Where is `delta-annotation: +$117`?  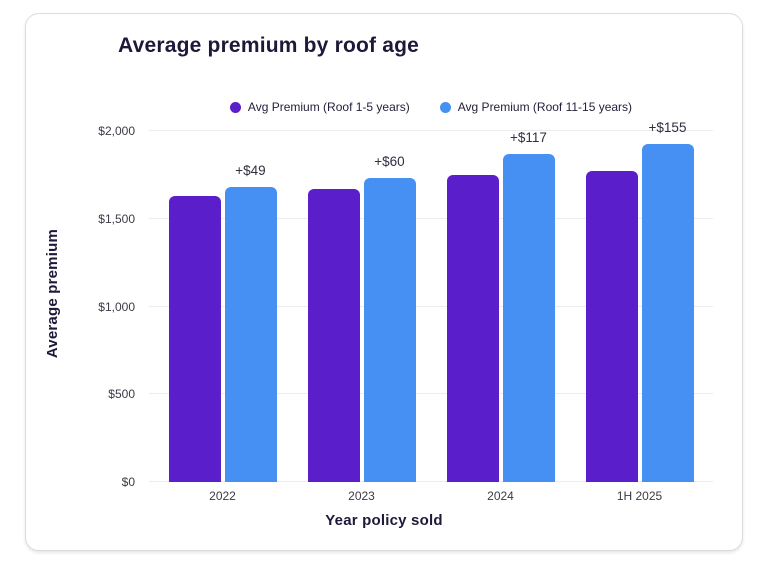 delta-annotation: +$117 is located at coordinates (528, 137).